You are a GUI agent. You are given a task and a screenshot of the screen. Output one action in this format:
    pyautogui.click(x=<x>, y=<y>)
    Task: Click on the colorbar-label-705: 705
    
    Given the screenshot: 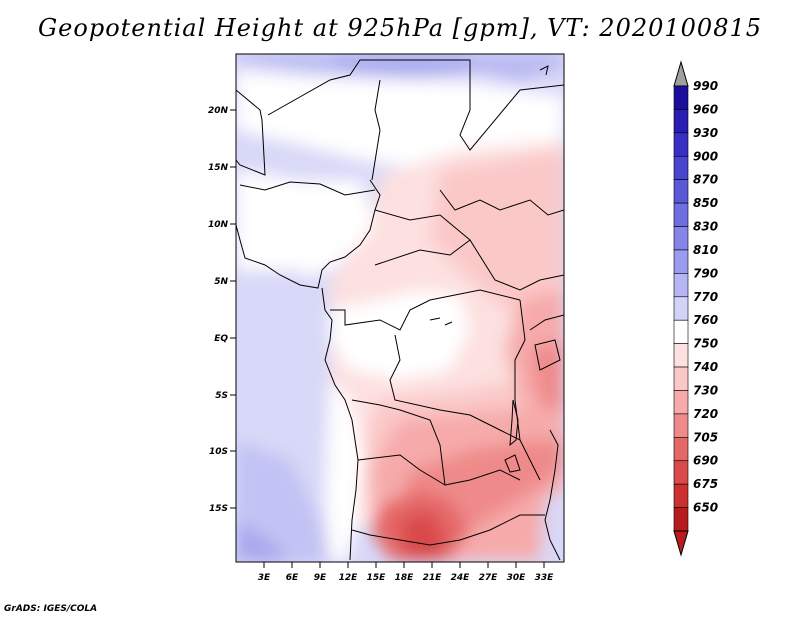 What is the action you would take?
    pyautogui.click(x=705, y=437)
    